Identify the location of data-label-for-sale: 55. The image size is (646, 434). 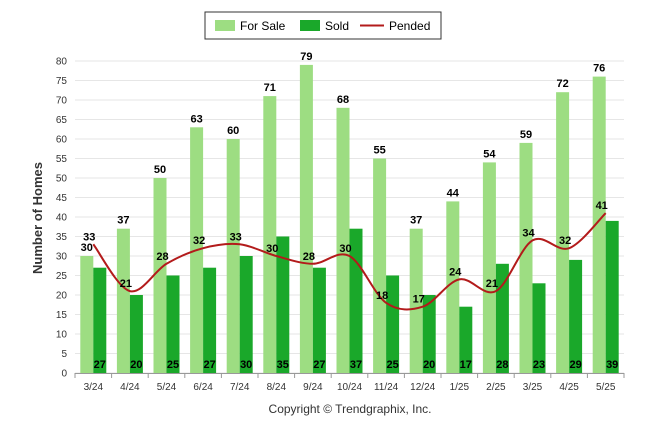
(379, 151).